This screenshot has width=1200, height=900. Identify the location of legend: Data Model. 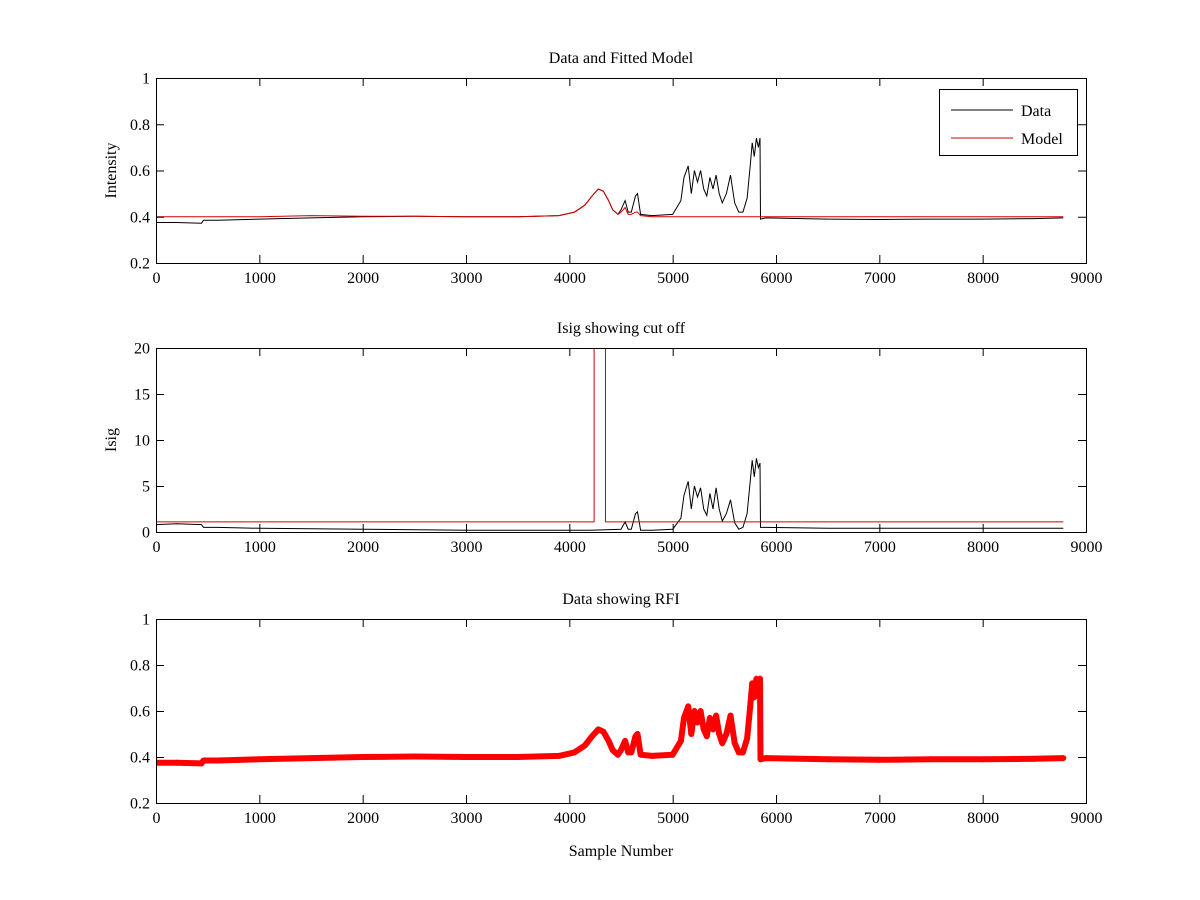
(1008, 122).